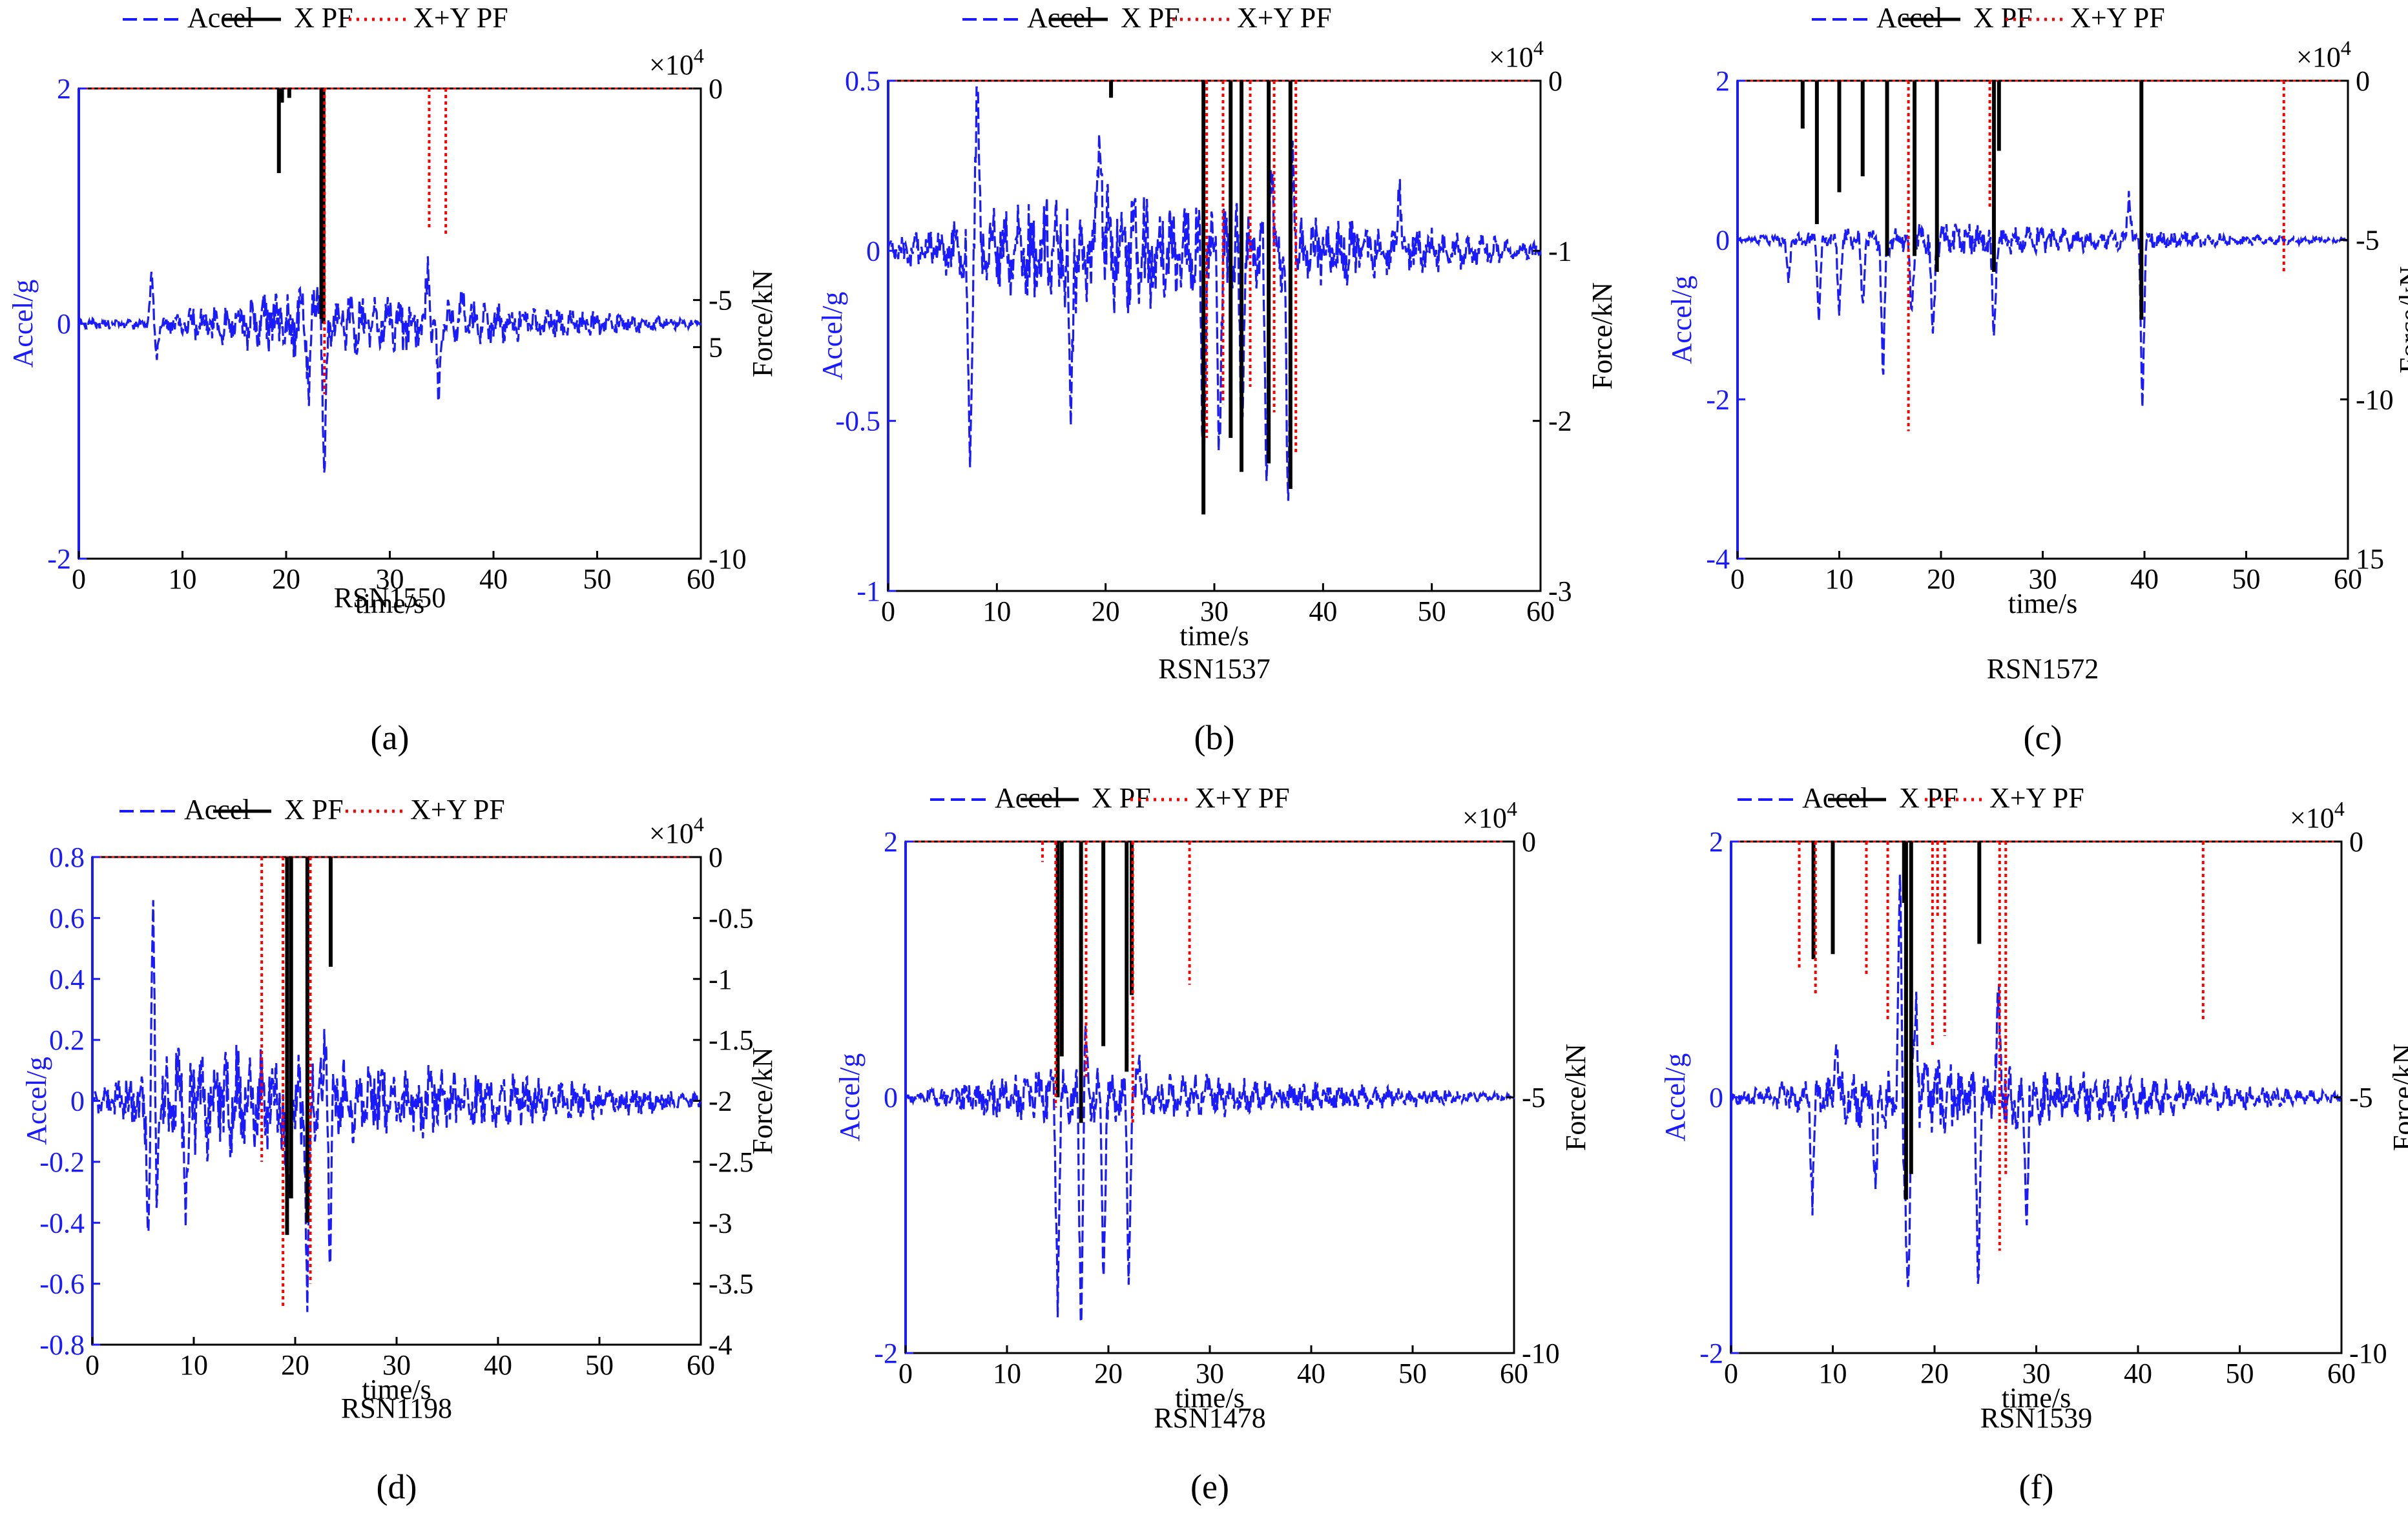  Describe the element at coordinates (868, 591) in the screenshot. I see `y-left-tick-label: -1` at that location.